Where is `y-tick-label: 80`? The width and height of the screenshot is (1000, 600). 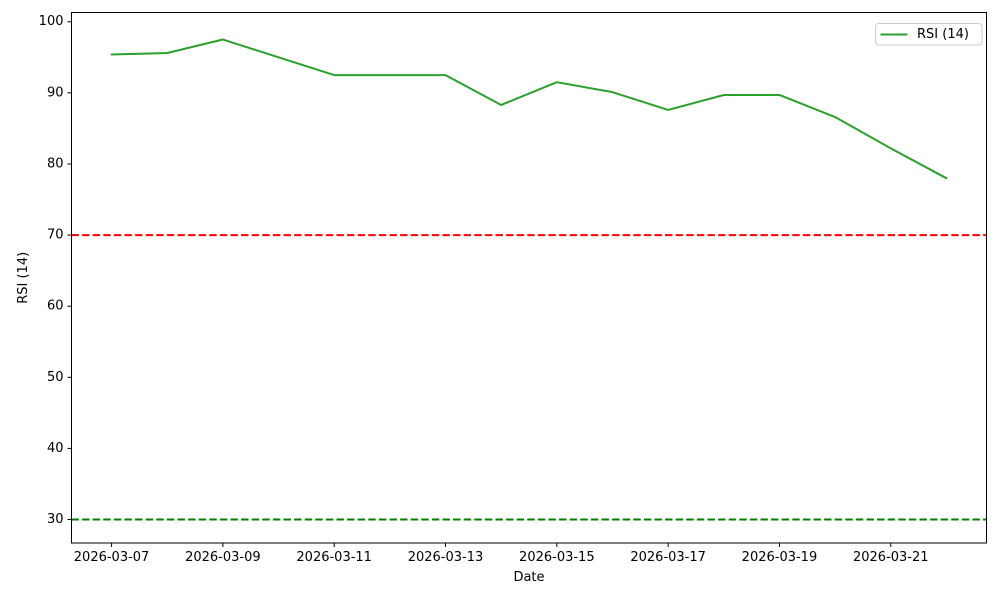
y-tick-label: 80 is located at coordinates (55, 163).